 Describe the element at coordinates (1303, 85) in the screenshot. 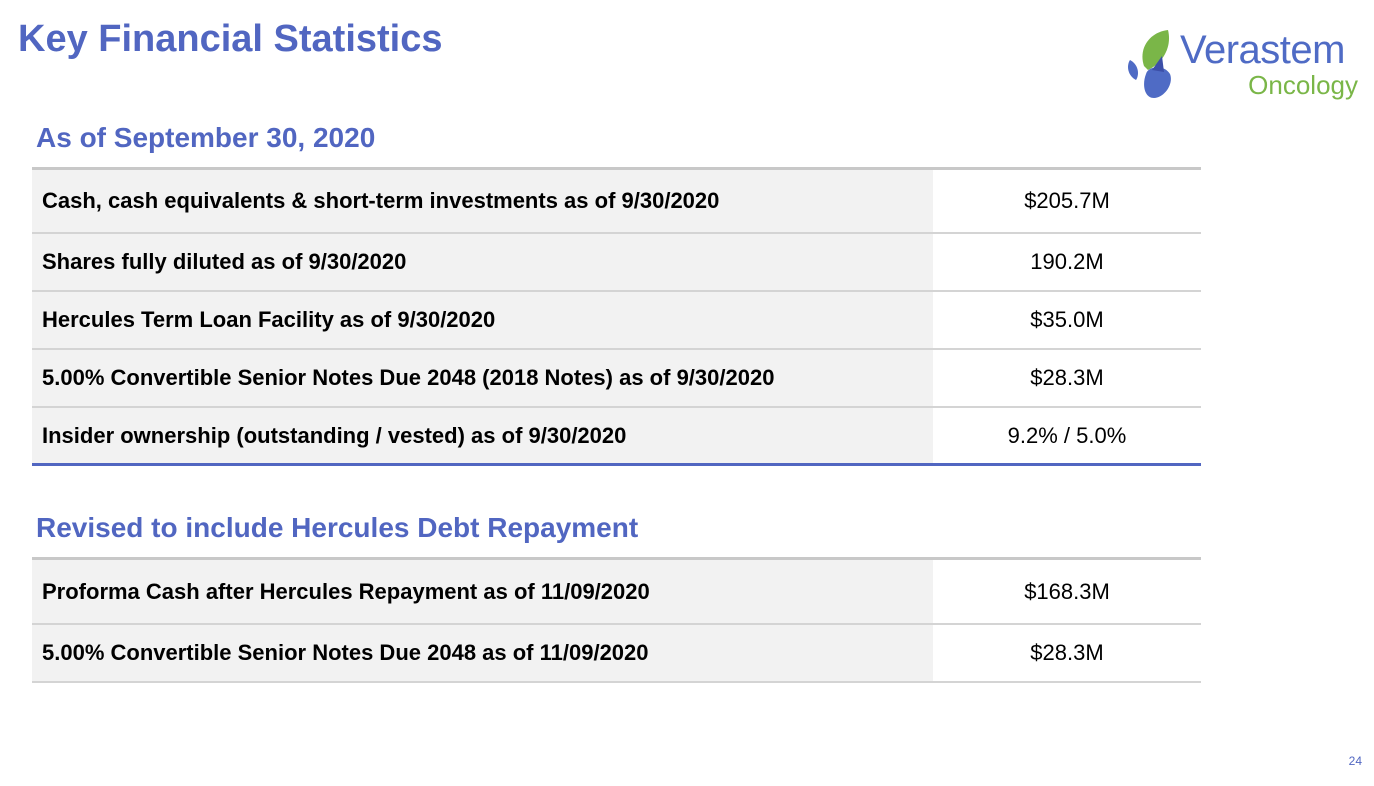

I see `logo-subtitle: Oncology` at that location.